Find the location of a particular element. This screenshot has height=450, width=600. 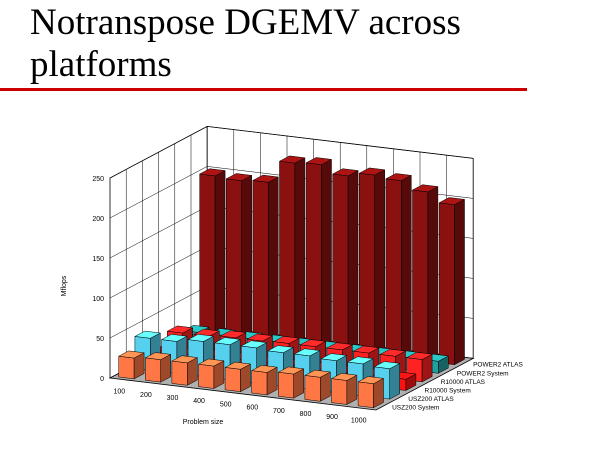

x-axis-tick-labels: 100 200 300 400 500 600 700 800 900 1000 is located at coordinates (239, 407).